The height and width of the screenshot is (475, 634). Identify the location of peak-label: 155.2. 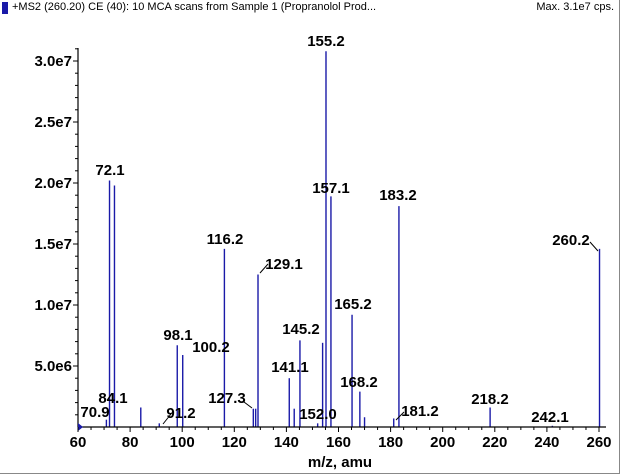
(326, 41).